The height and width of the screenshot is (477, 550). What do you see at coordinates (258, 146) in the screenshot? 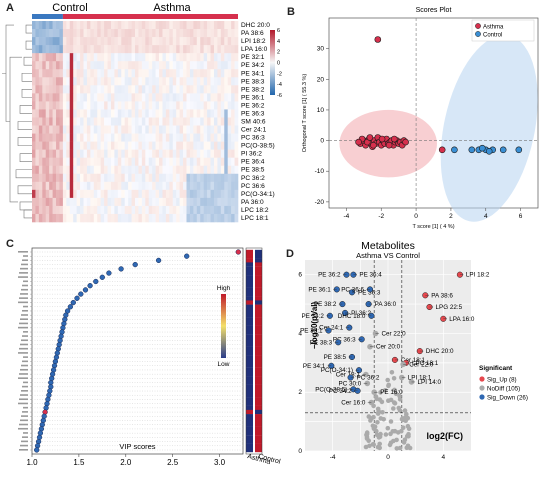
I see `heatmap-row-label: PC(O-38:5)` at bounding box center [258, 146].